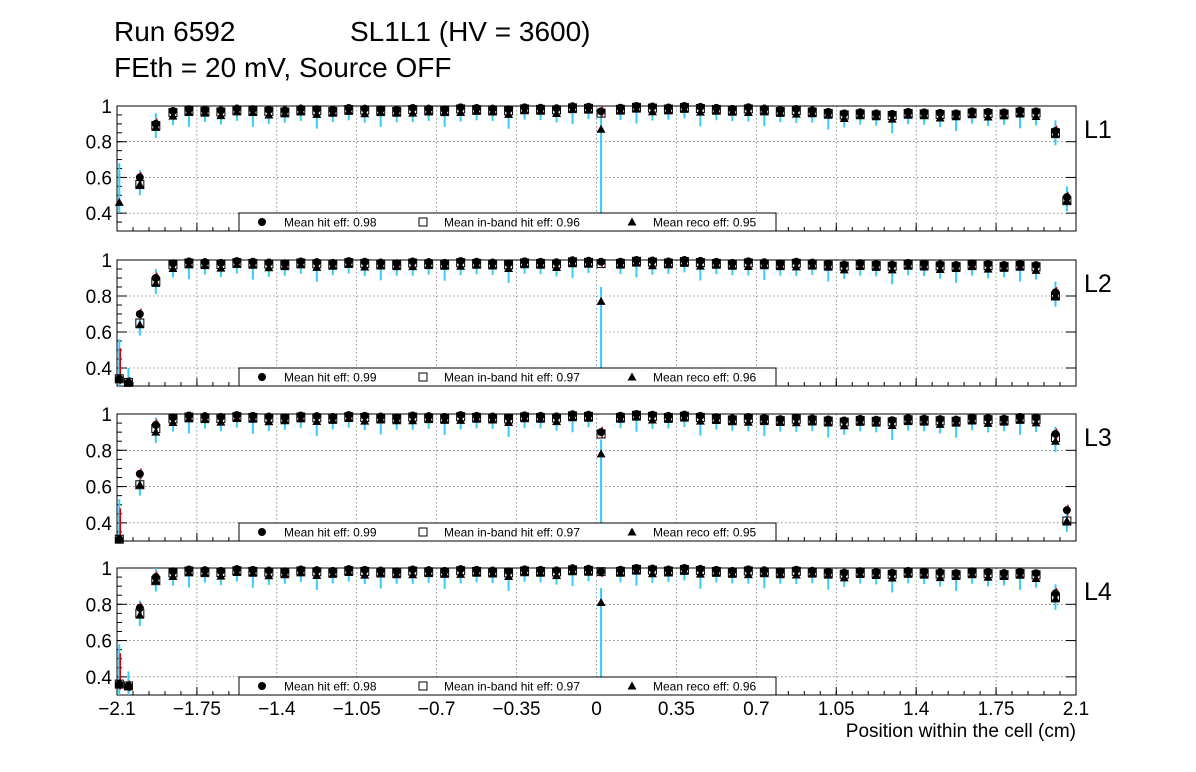 This screenshot has width=1196, height=772. I want to click on x-tick-label: 0, so click(596, 709).